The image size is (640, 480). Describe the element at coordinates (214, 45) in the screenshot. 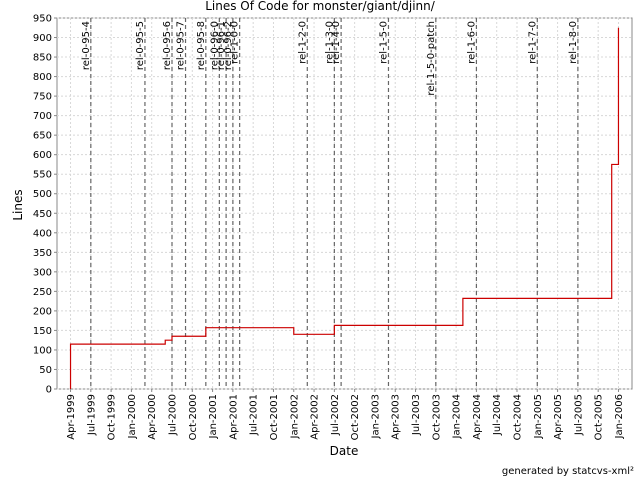

I see `release-label: rel-0-96-0` at that location.